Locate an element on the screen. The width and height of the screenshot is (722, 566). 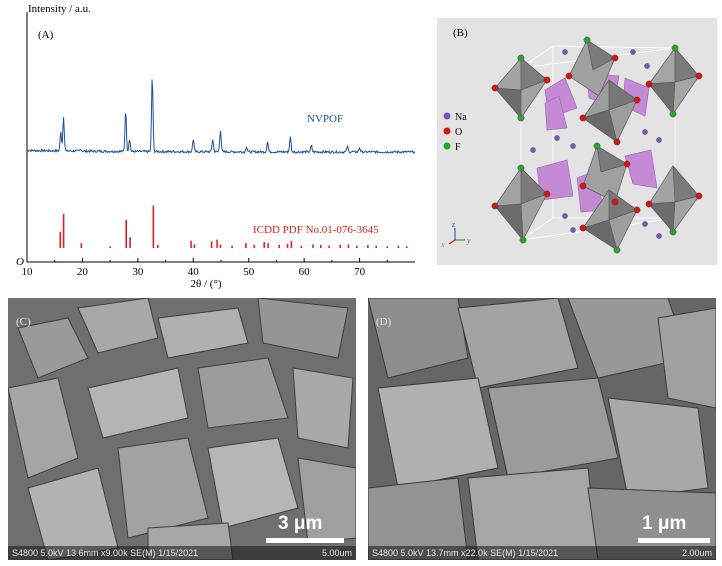
nvpof-series-label: NVPOF is located at coordinates (325, 119).